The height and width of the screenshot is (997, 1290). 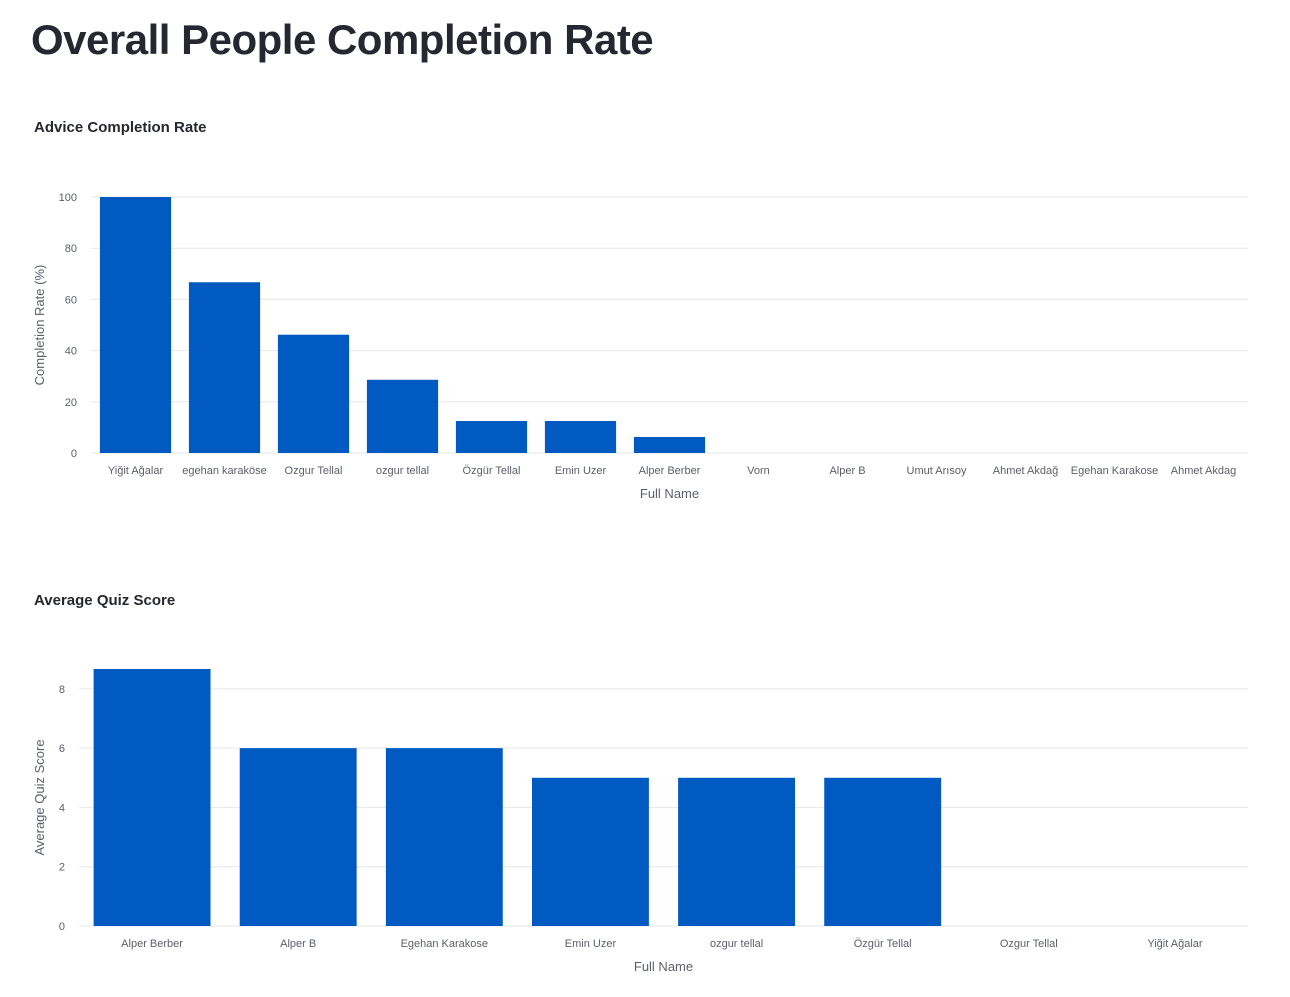 What do you see at coordinates (62, 690) in the screenshot?
I see `y-tick-label: 8` at bounding box center [62, 690].